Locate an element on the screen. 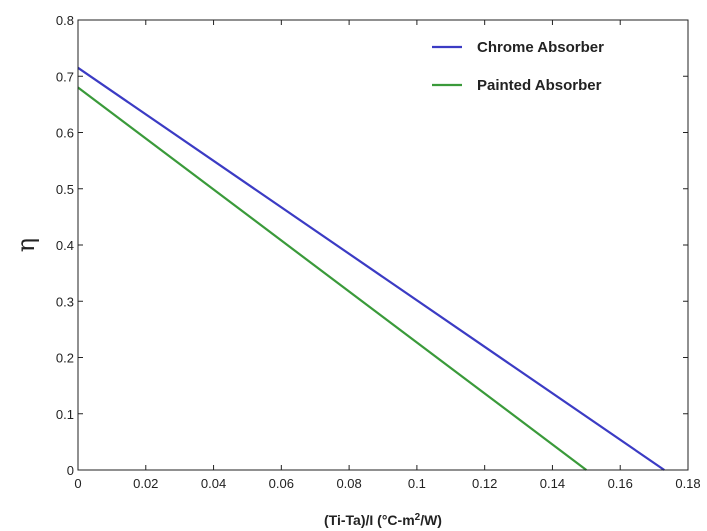 The height and width of the screenshot is (531, 707). y-tick-label: 0.8 is located at coordinates (65, 20).